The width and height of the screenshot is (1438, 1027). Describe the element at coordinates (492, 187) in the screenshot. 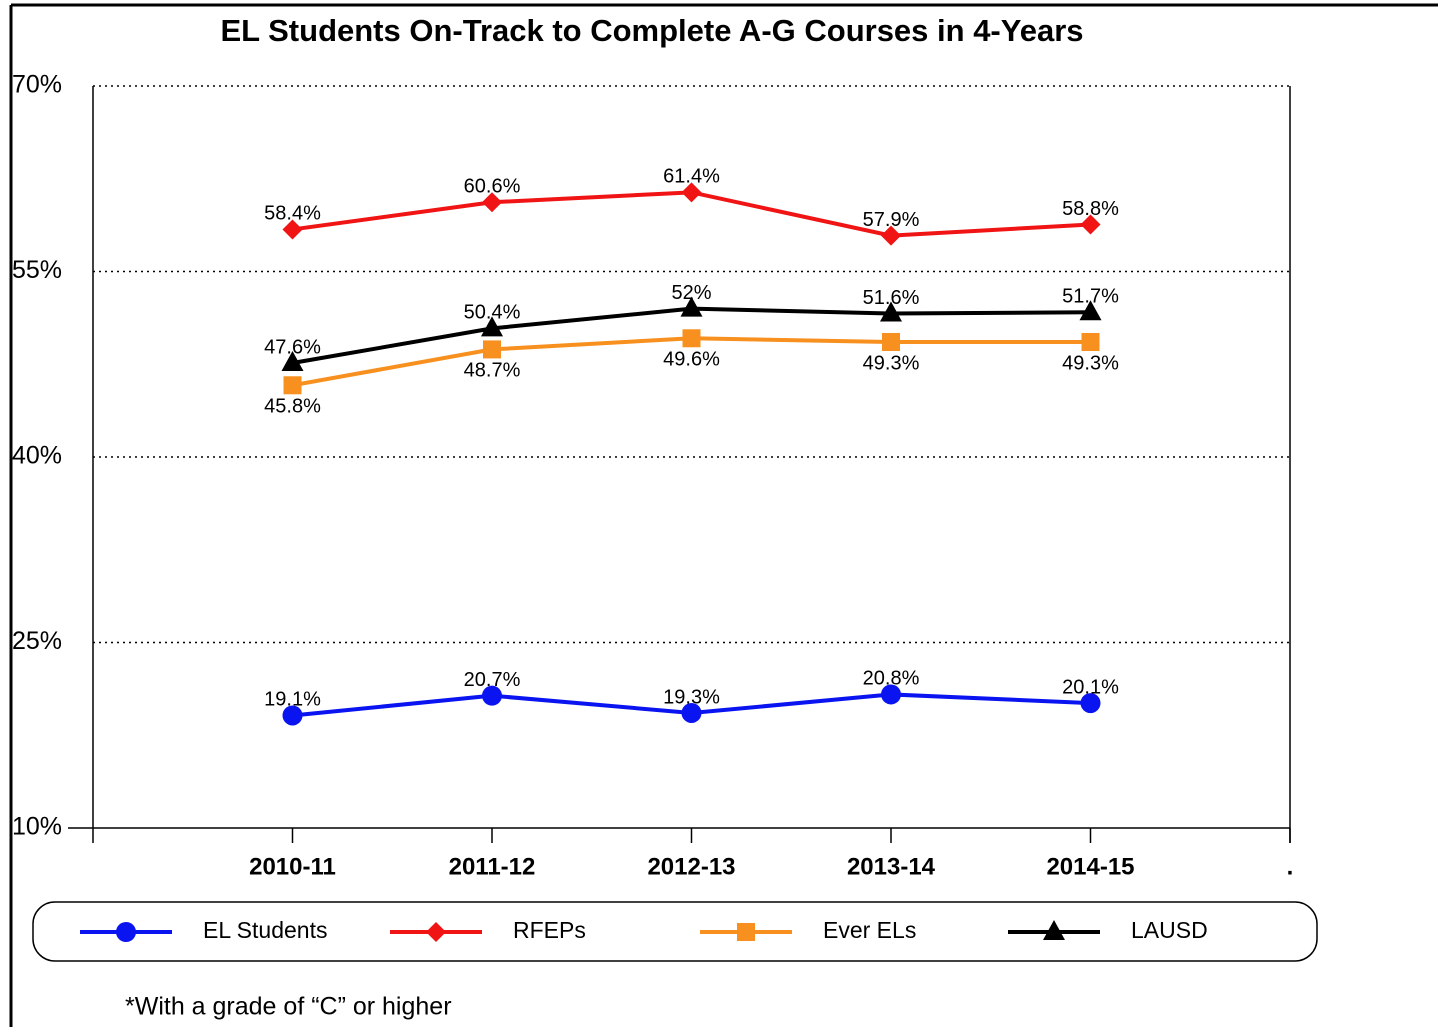

I see `data-label: 60.6%` at that location.